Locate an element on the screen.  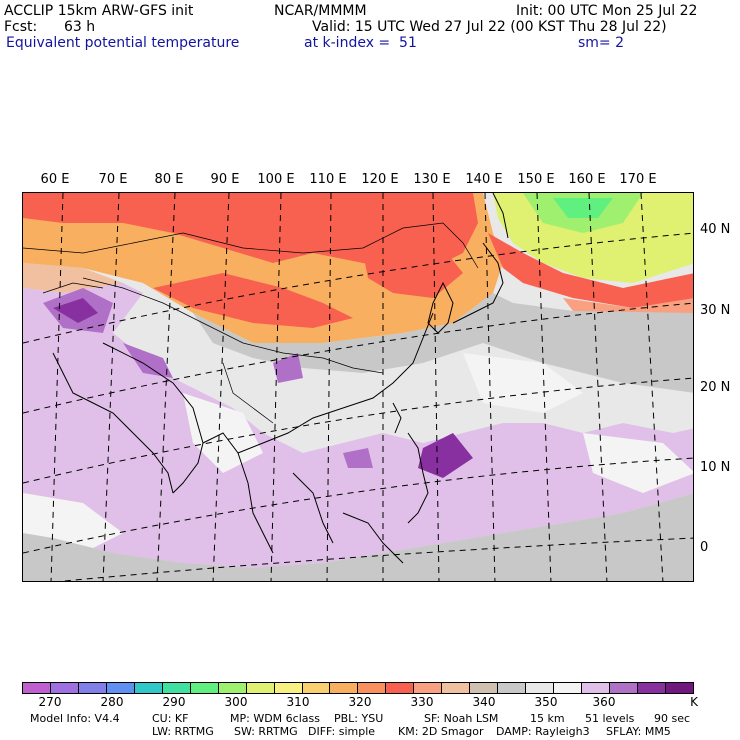
longwave-scheme: LW: RRTMG is located at coordinates (183, 731).